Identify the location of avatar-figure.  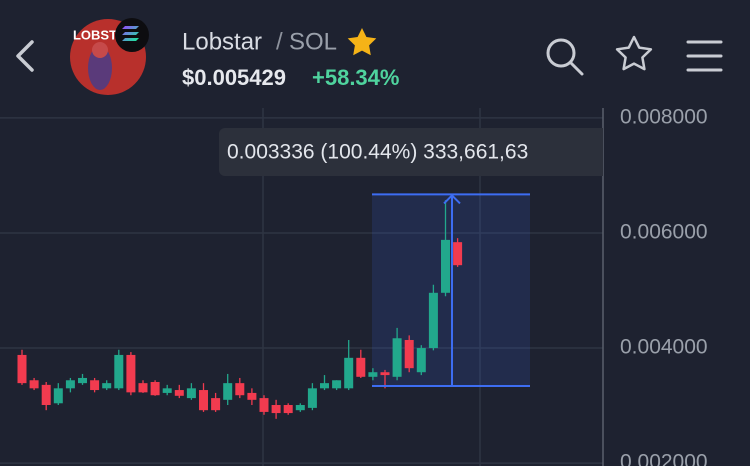
(100, 68).